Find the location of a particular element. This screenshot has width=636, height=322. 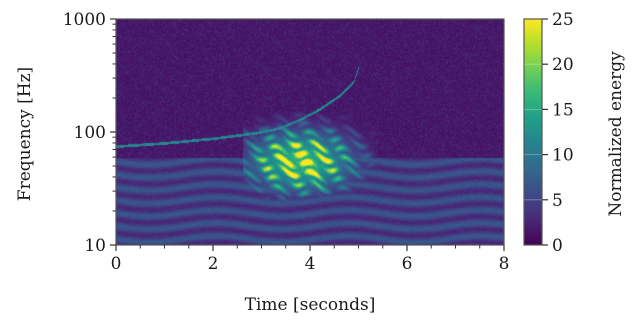

colorbar-tick-label: 25 is located at coordinates (563, 20).